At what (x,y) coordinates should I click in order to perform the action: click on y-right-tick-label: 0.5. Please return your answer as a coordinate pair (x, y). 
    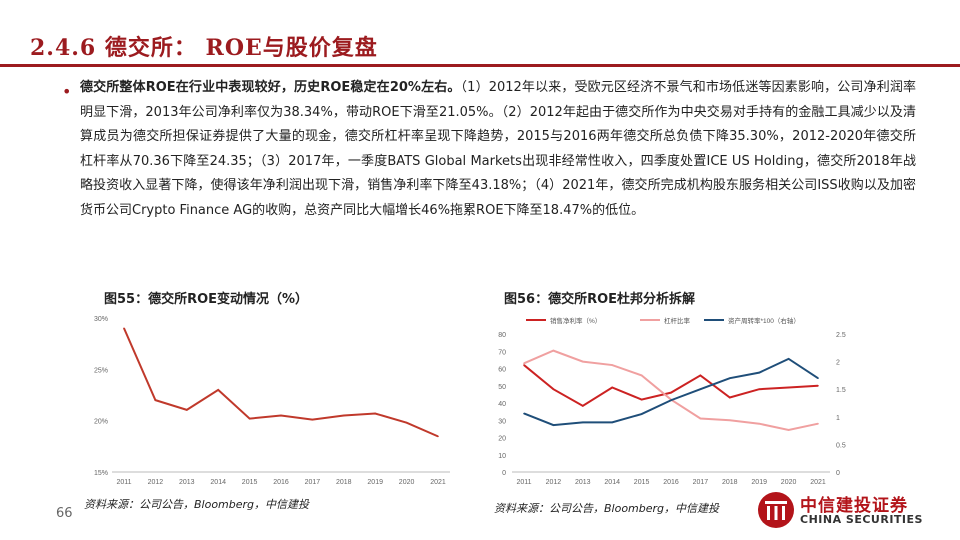
    Looking at the image, I should click on (841, 445).